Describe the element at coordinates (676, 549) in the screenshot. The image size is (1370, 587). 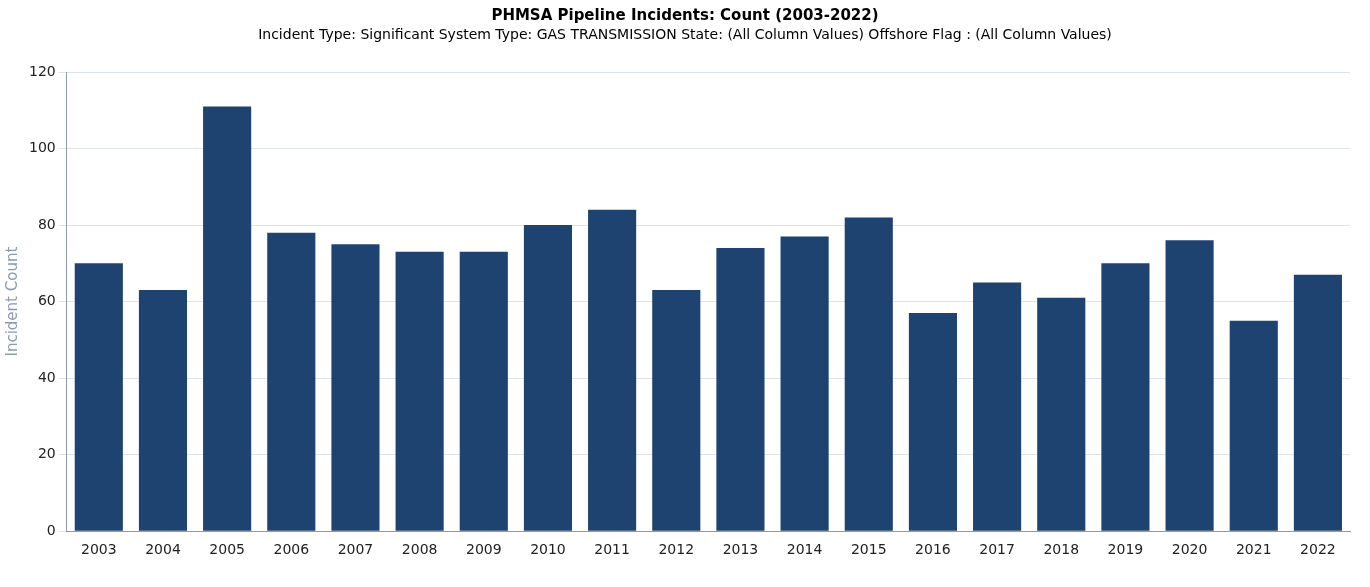
I see `x-tick-label: 2012` at that location.